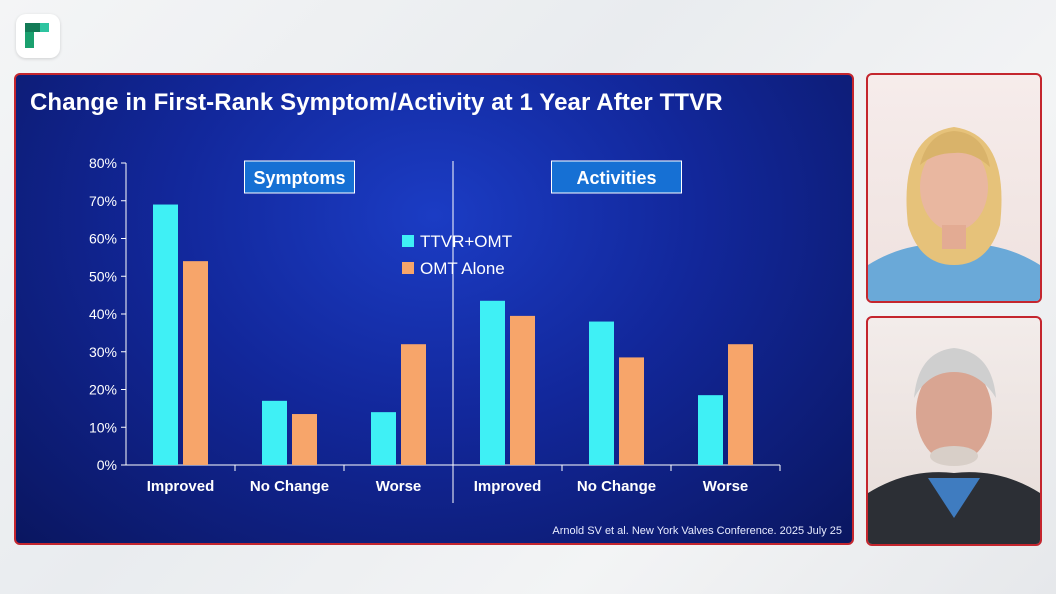 The image size is (1056, 594). I want to click on participant-1-video-icon, so click(954, 214).